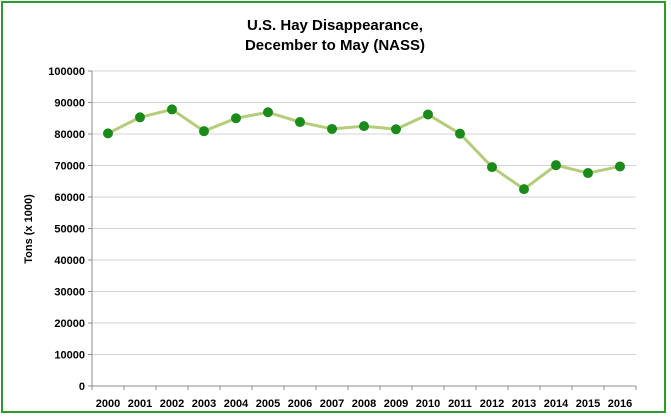 The width and height of the screenshot is (671, 418). I want to click on x-tick-label-2000: 2000, so click(108, 404).